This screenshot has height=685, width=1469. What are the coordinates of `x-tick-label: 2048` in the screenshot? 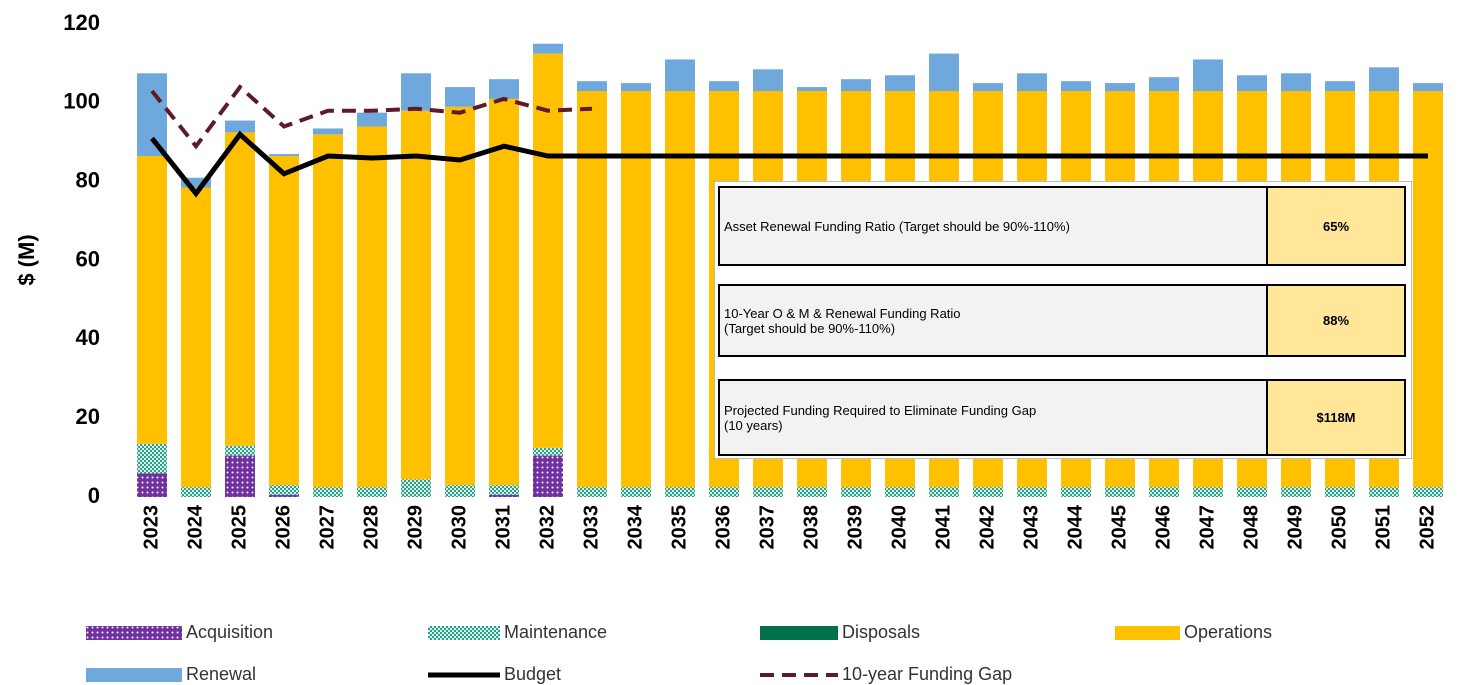 It's located at (1251, 527).